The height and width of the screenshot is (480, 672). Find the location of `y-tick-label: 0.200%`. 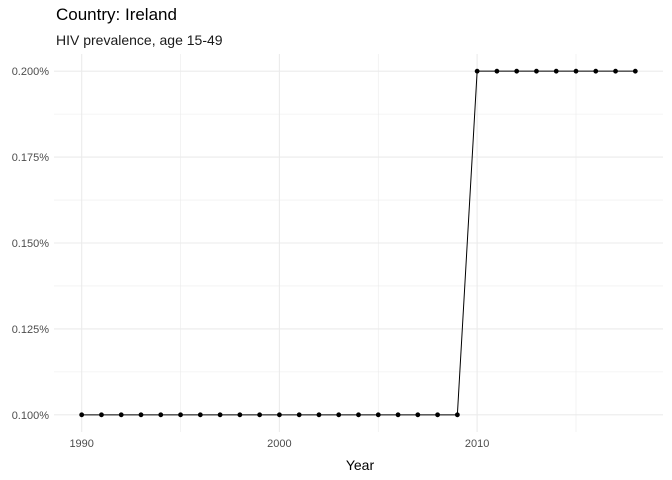

y-tick-label: 0.200% is located at coordinates (31, 72).